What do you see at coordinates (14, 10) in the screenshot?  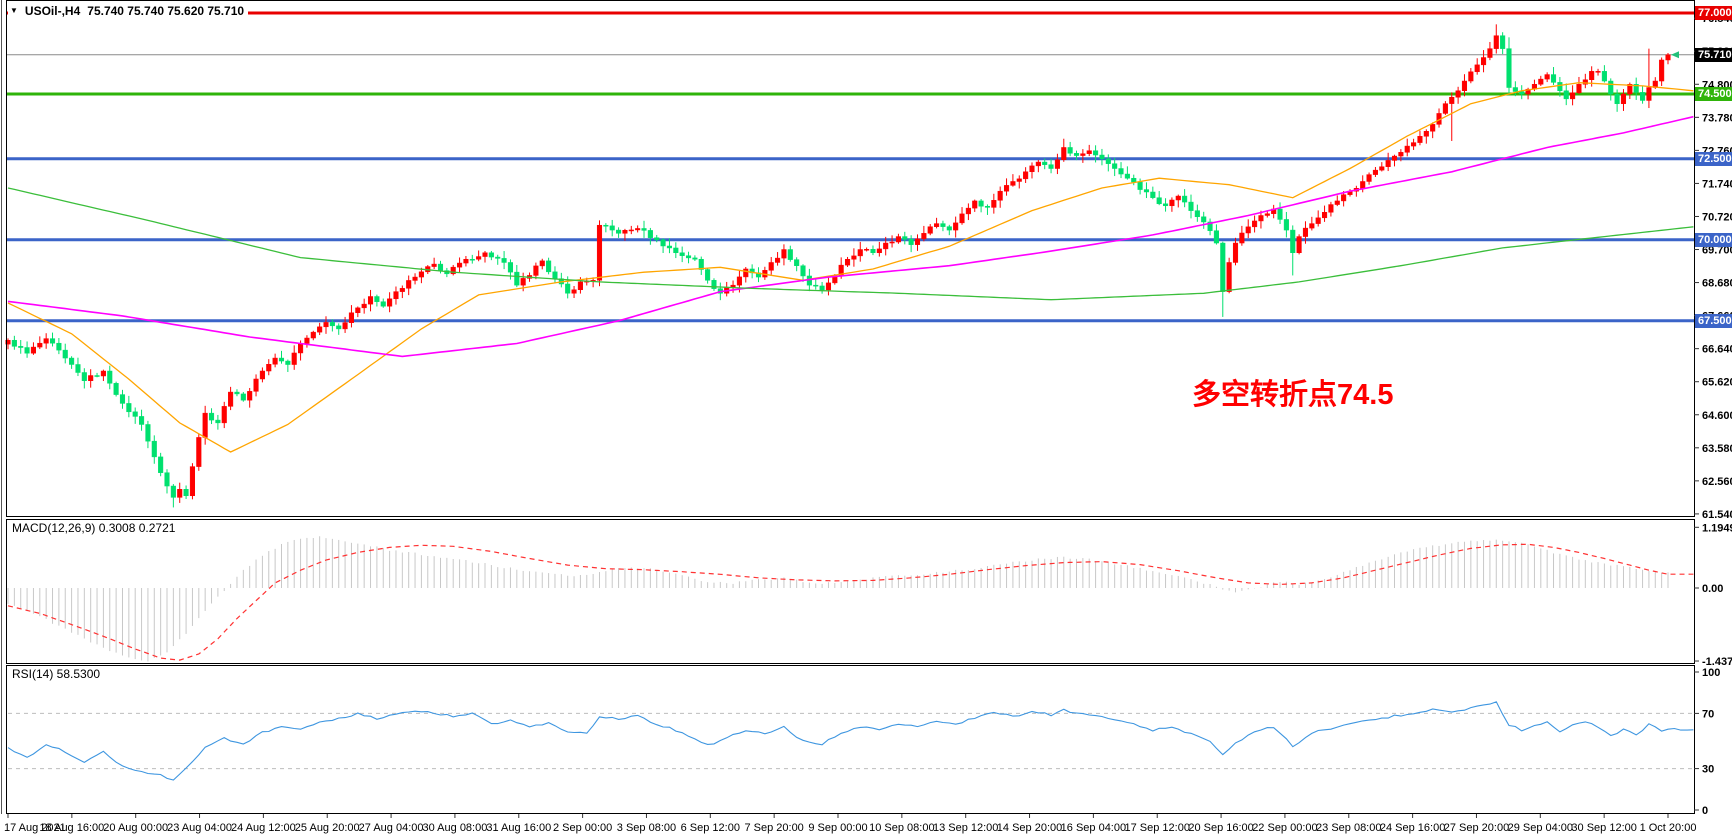 I see `collapse-chart-icon: ▼` at bounding box center [14, 10].